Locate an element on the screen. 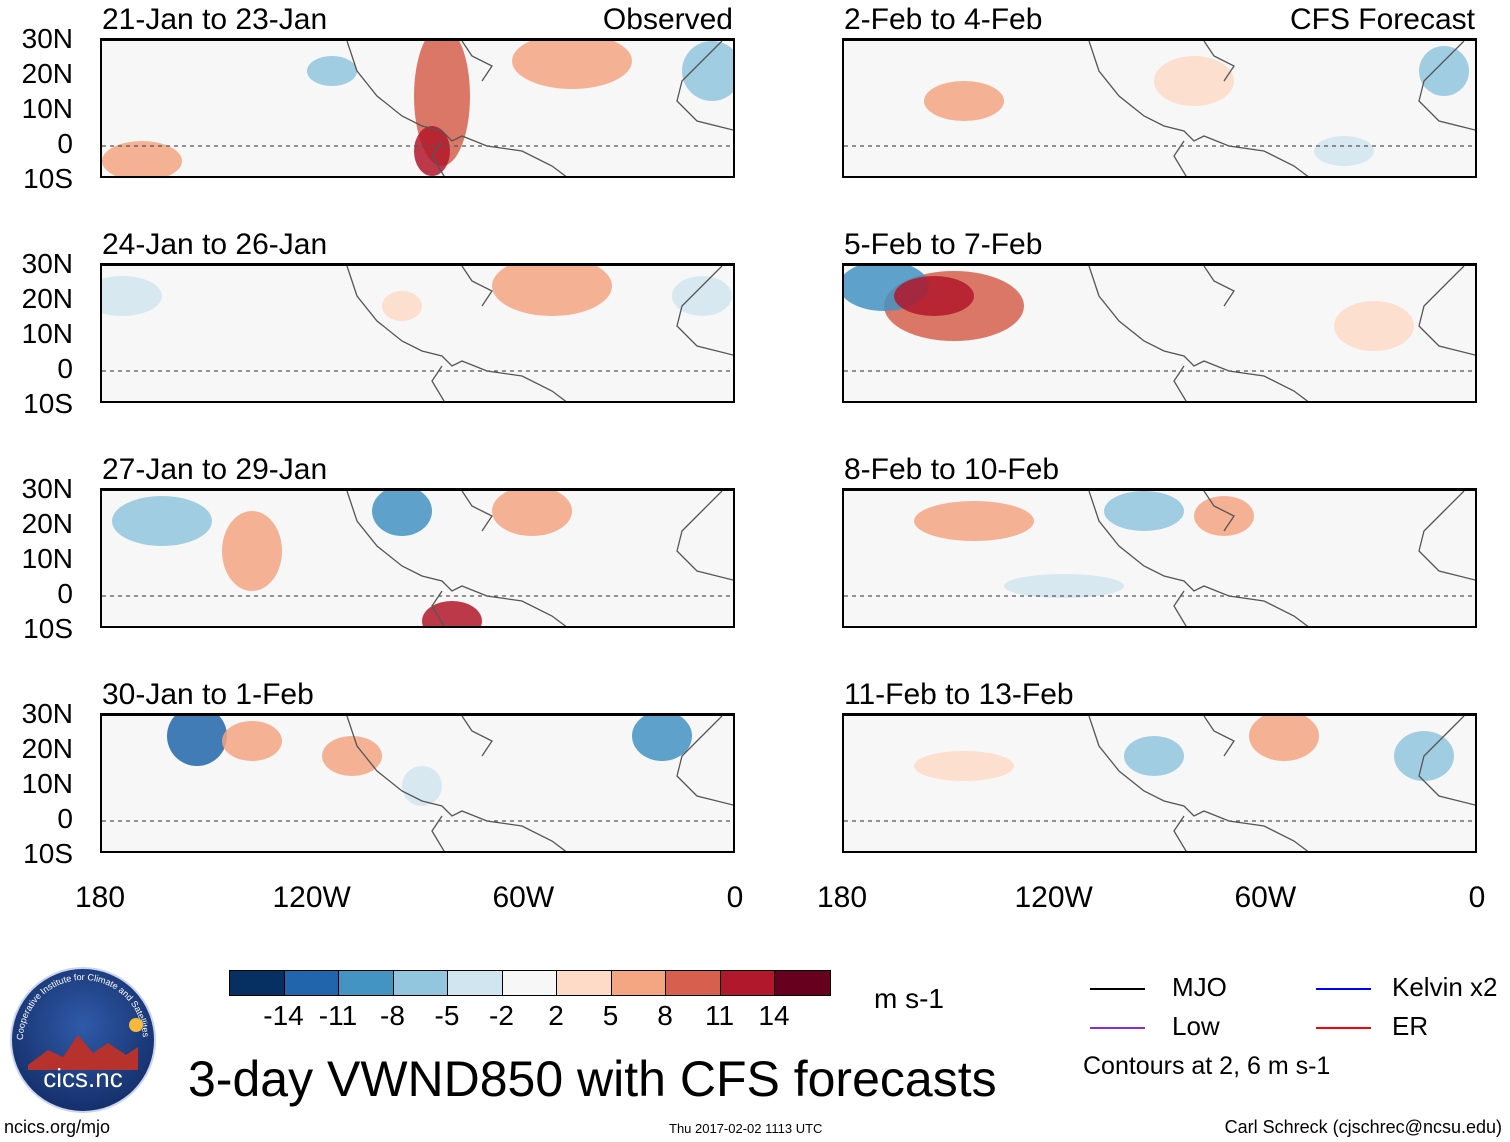 The image size is (1510, 1142). colorbar-units: m s-1 is located at coordinates (909, 998).